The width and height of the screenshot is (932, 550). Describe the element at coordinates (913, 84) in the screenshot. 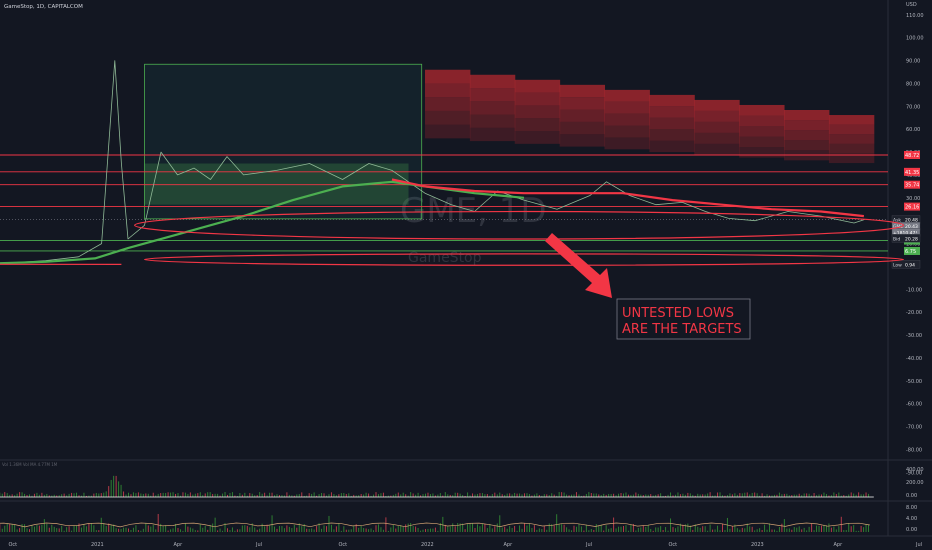

I see `price-axis-tick: 80.00` at that location.